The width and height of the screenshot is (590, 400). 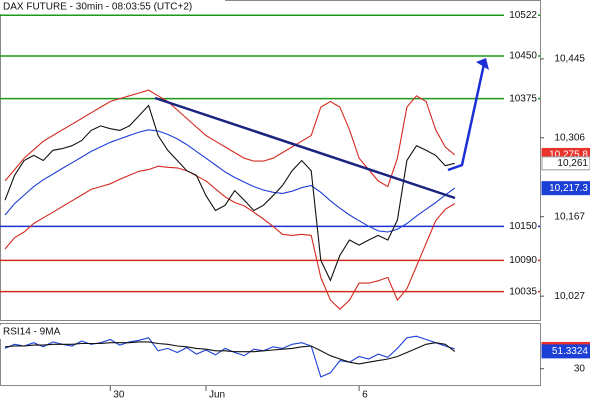 What do you see at coordinates (305, 148) in the screenshot?
I see `trend-line` at bounding box center [305, 148].